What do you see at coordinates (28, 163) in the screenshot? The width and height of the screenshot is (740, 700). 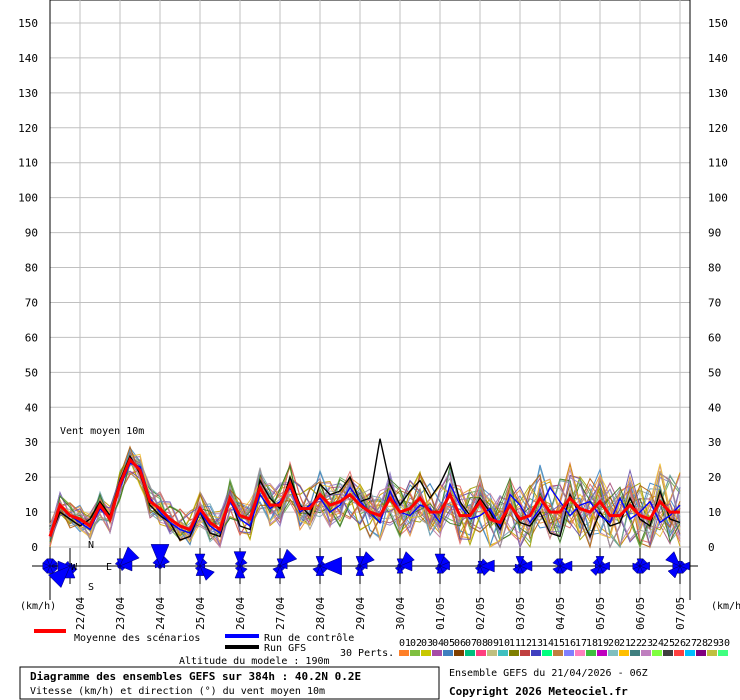 I see `y-tick-left: 110` at bounding box center [28, 163].